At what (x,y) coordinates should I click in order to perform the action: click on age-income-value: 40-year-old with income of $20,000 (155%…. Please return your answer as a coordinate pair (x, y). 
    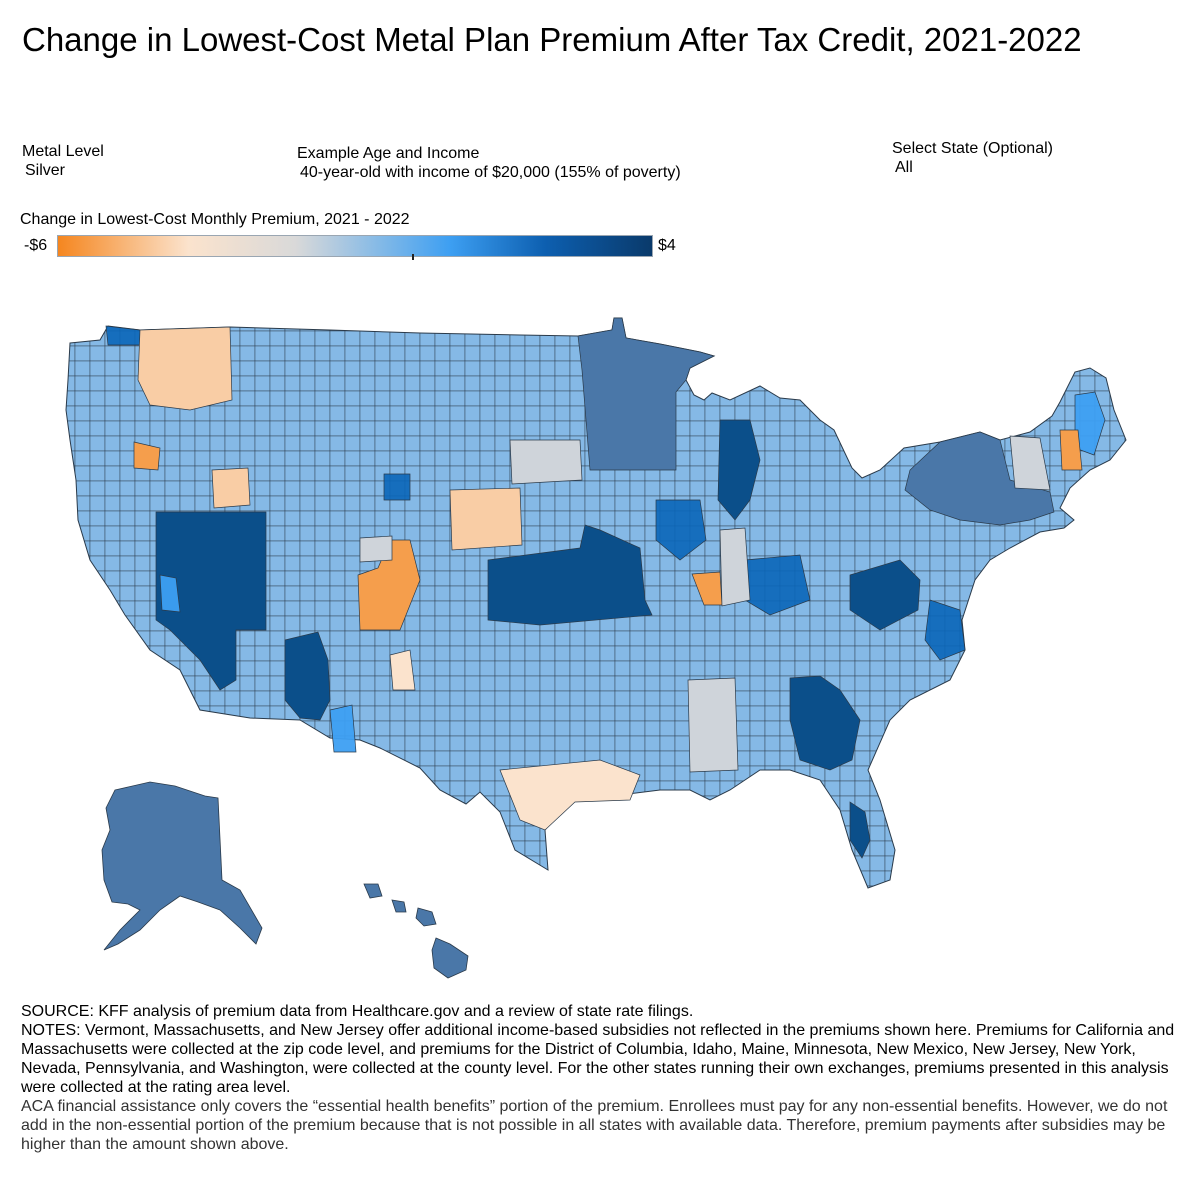
    Looking at the image, I should click on (490, 172).